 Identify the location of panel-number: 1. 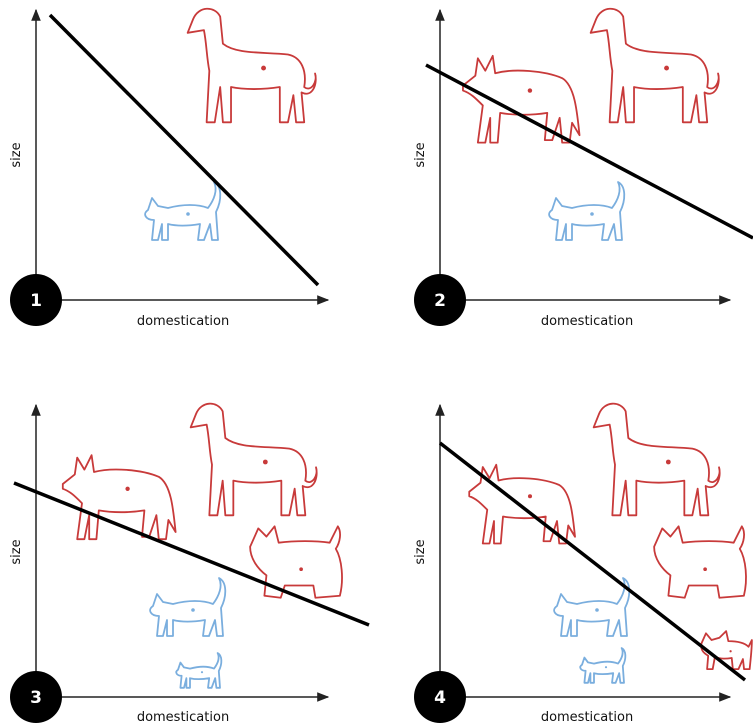
(36, 301).